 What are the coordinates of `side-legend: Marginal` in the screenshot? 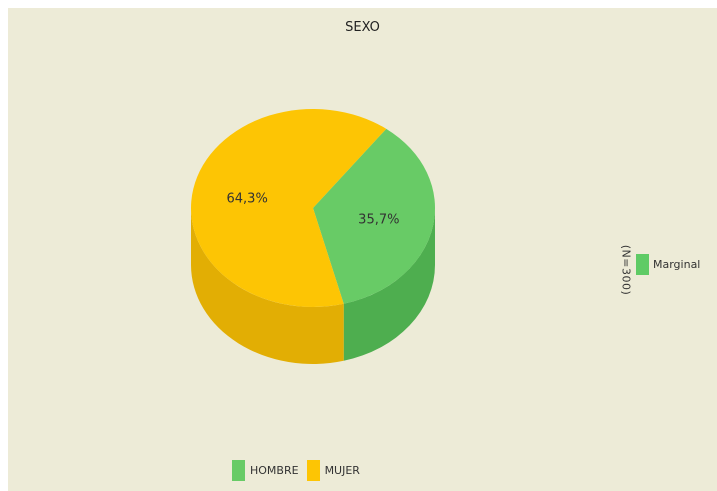 It's located at (668, 264).